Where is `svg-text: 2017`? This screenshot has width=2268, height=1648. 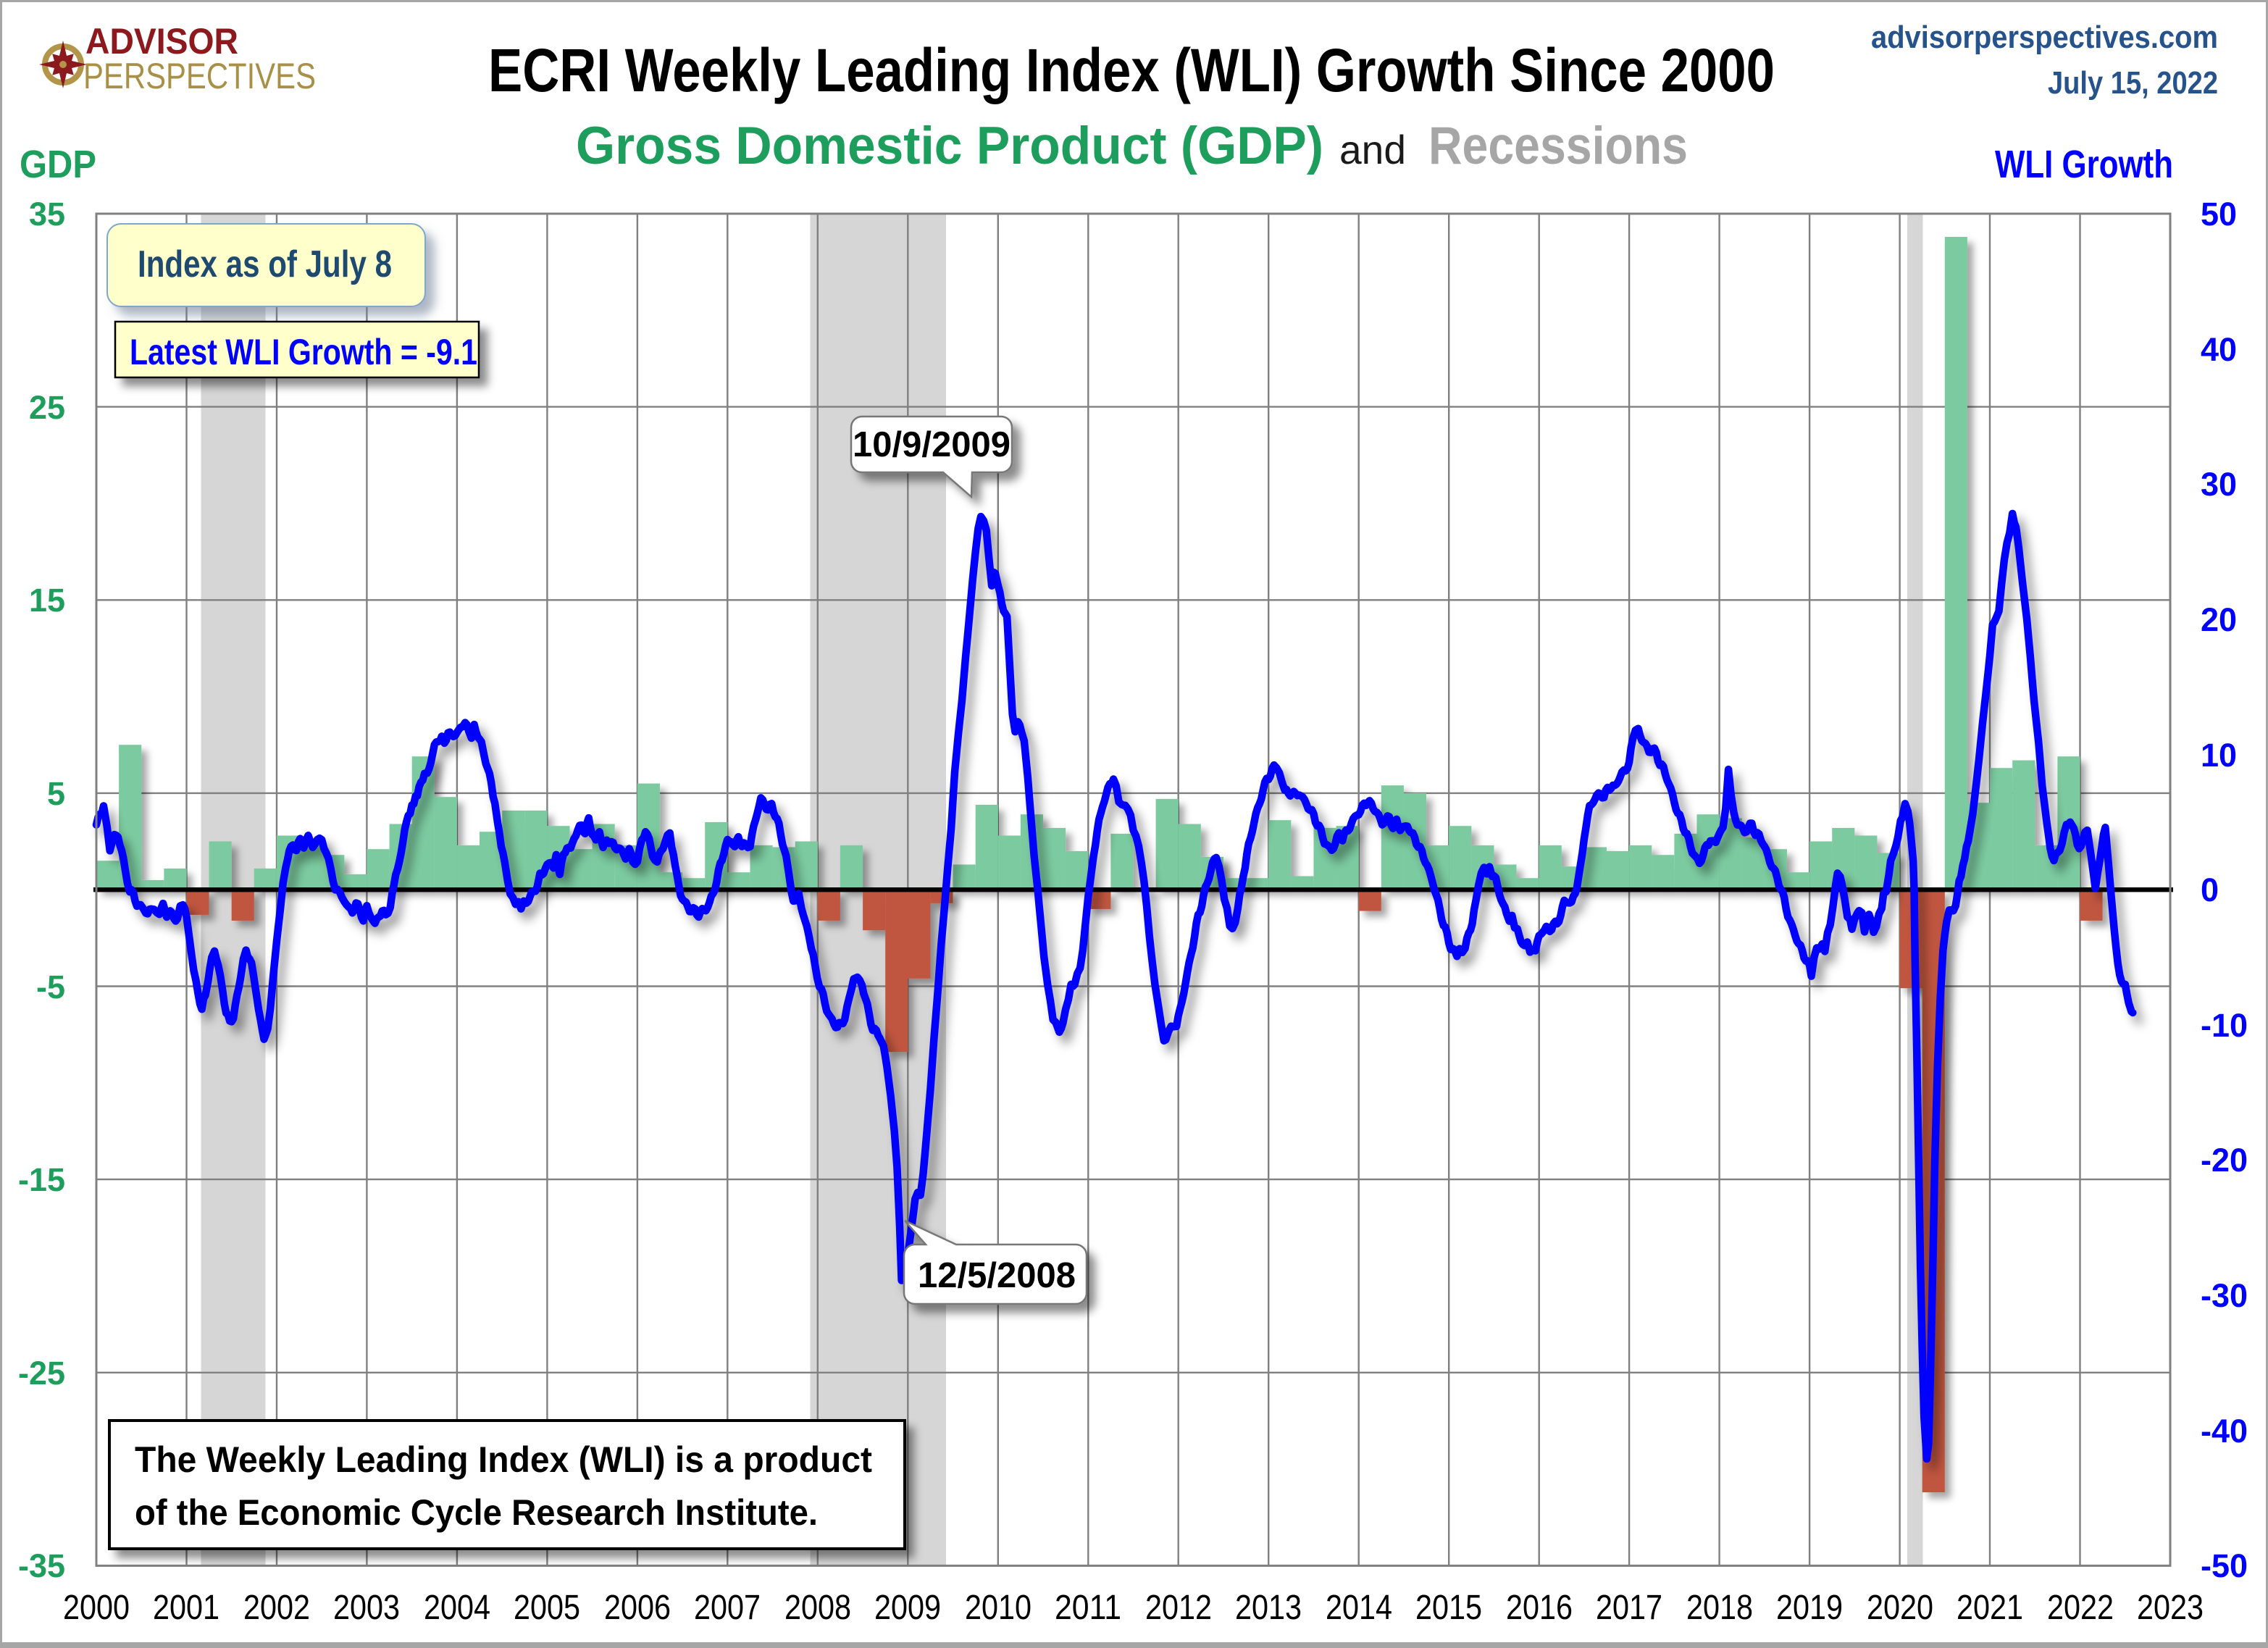
svg-text: 2017 is located at coordinates (1629, 1608).